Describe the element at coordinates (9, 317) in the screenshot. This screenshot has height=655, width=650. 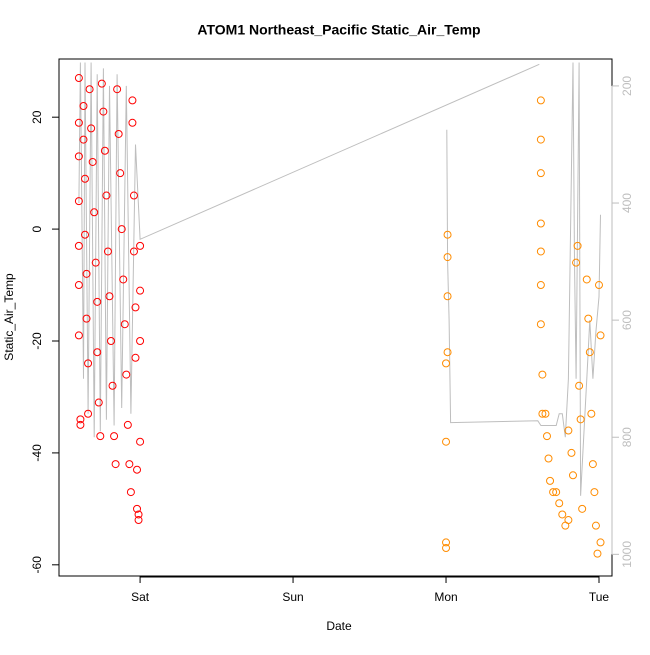
I see `y-axis-title: Static_Air_Temp` at that location.